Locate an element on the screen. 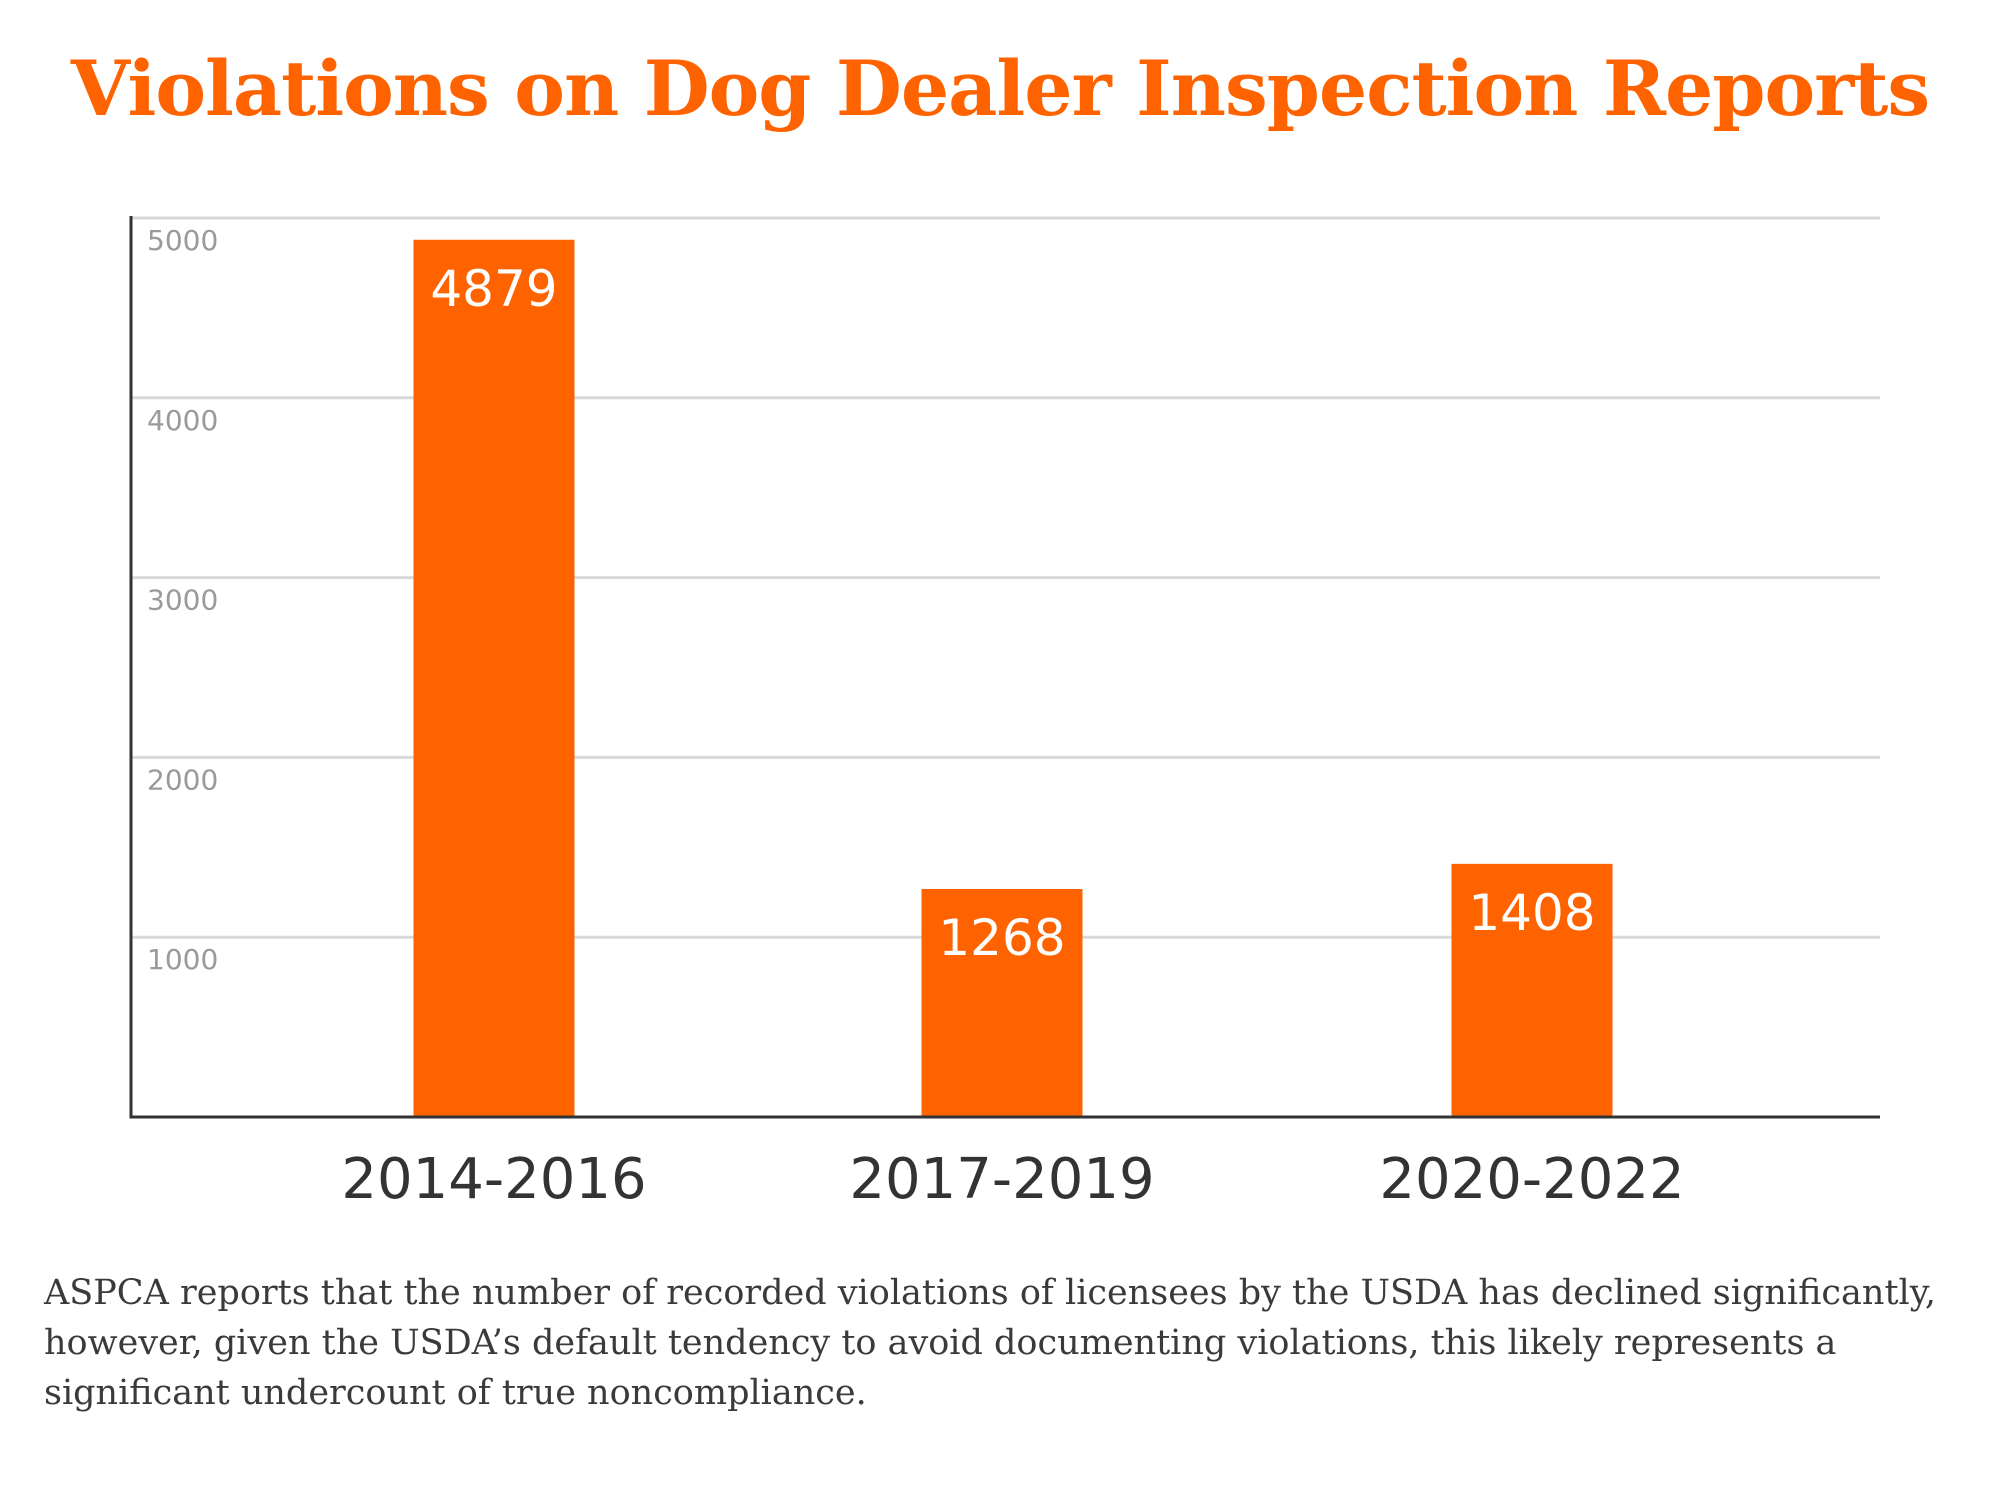  y-tick-label: 1000 is located at coordinates (182, 959).